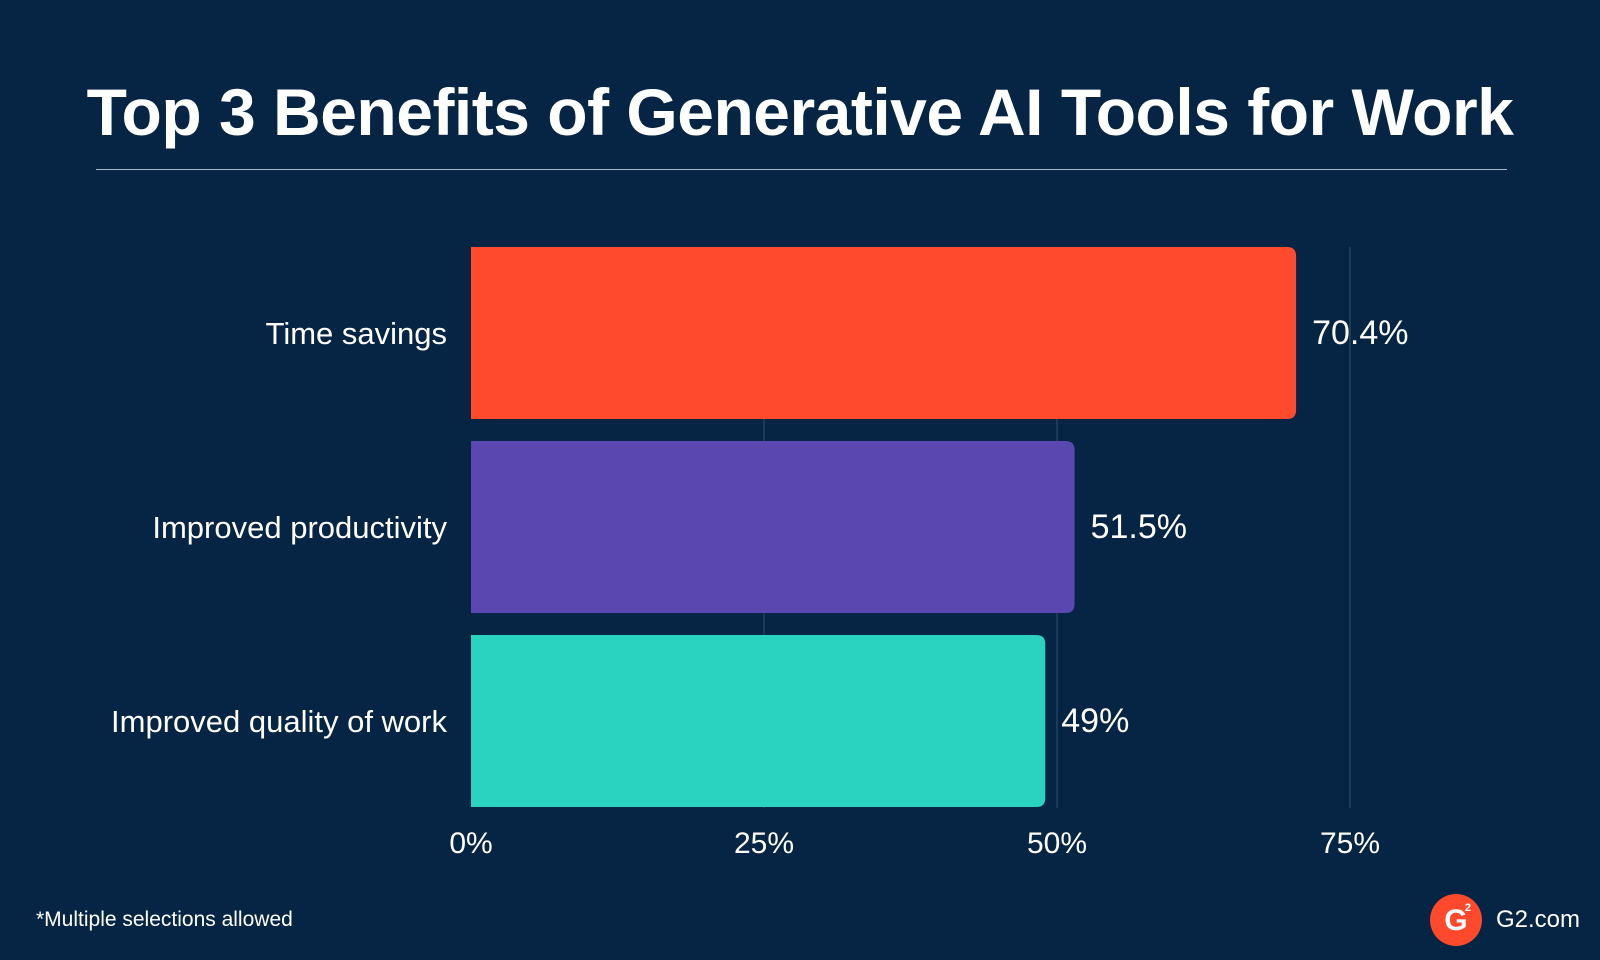 The width and height of the screenshot is (1600, 960). I want to click on value-label-3: 49%, so click(1095, 721).